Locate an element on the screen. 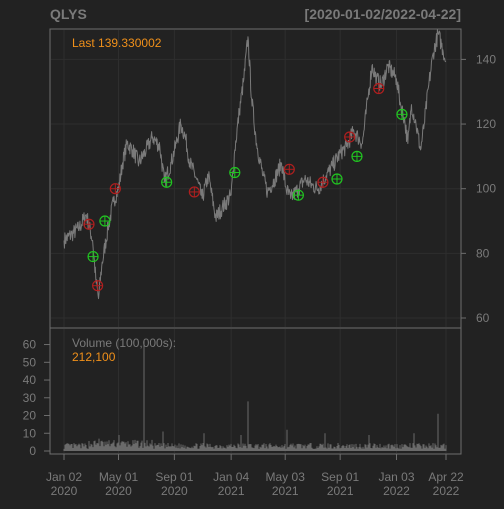  price-tick-label: 120 is located at coordinates (486, 124).